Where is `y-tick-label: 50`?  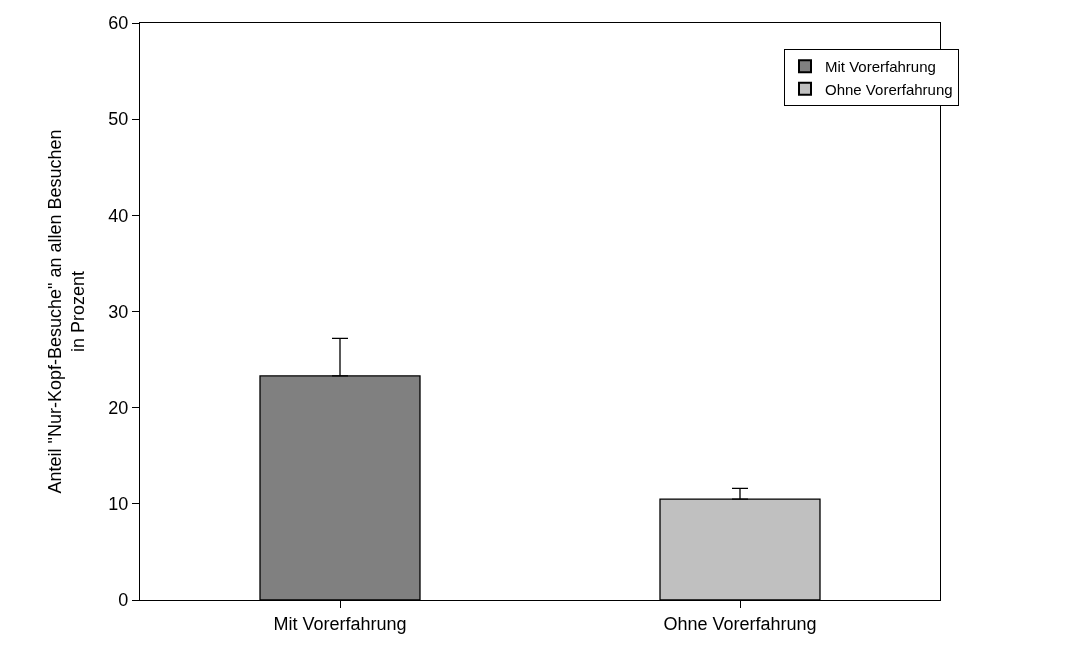 y-tick-label: 50 is located at coordinates (118, 119).